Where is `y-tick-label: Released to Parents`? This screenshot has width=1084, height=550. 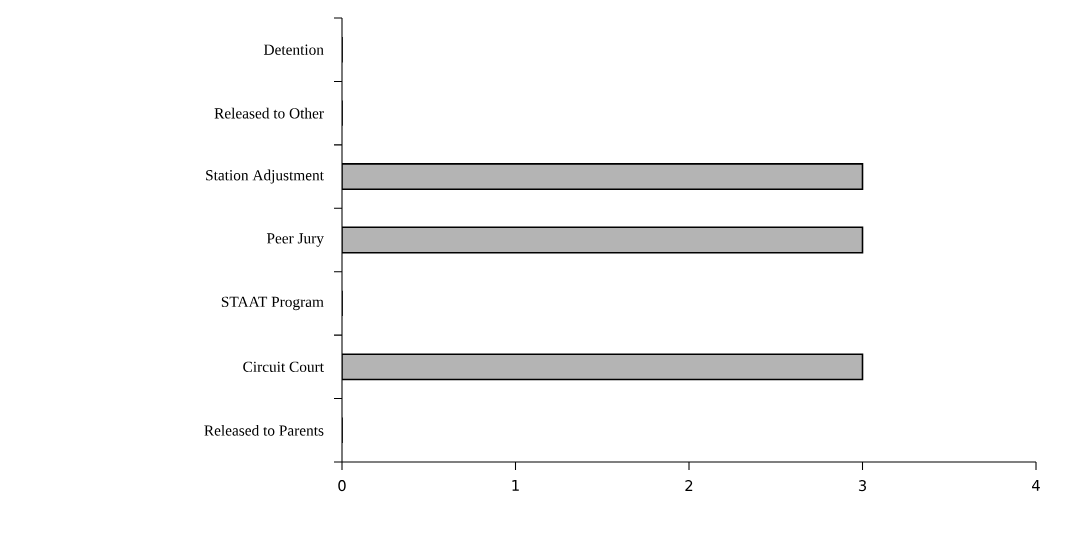 y-tick-label: Released to Parents is located at coordinates (264, 430).